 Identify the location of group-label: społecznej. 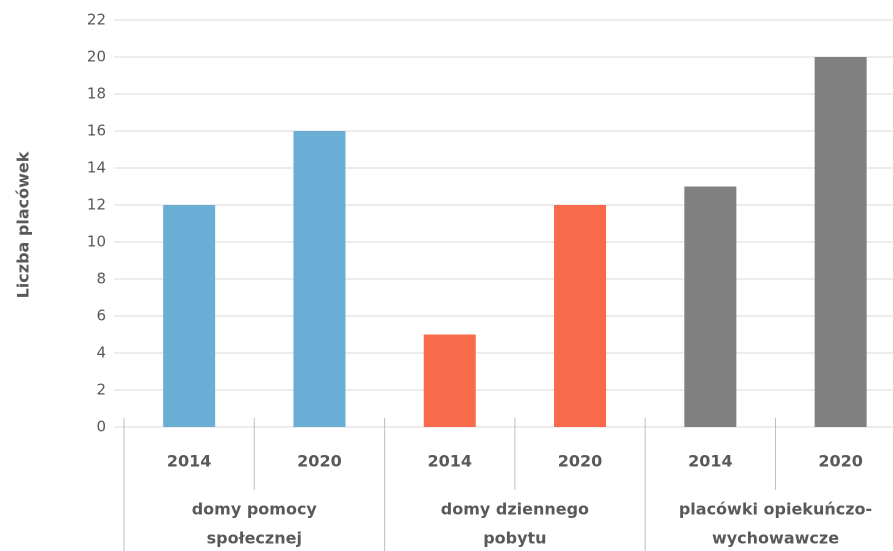
(254, 538).